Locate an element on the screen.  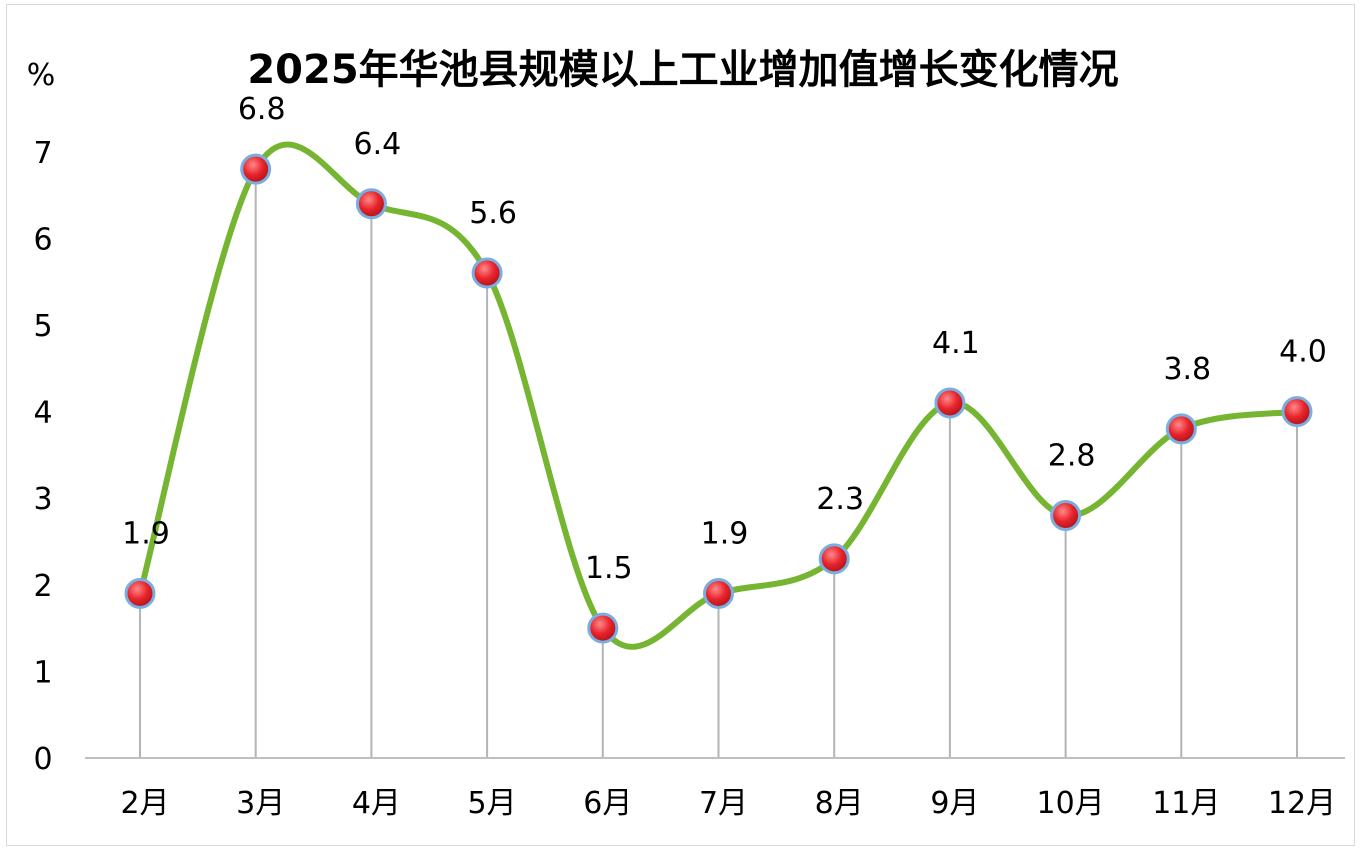
y-axis: 0 1 2 3 4 5 6 7 is located at coordinates (42, 456).